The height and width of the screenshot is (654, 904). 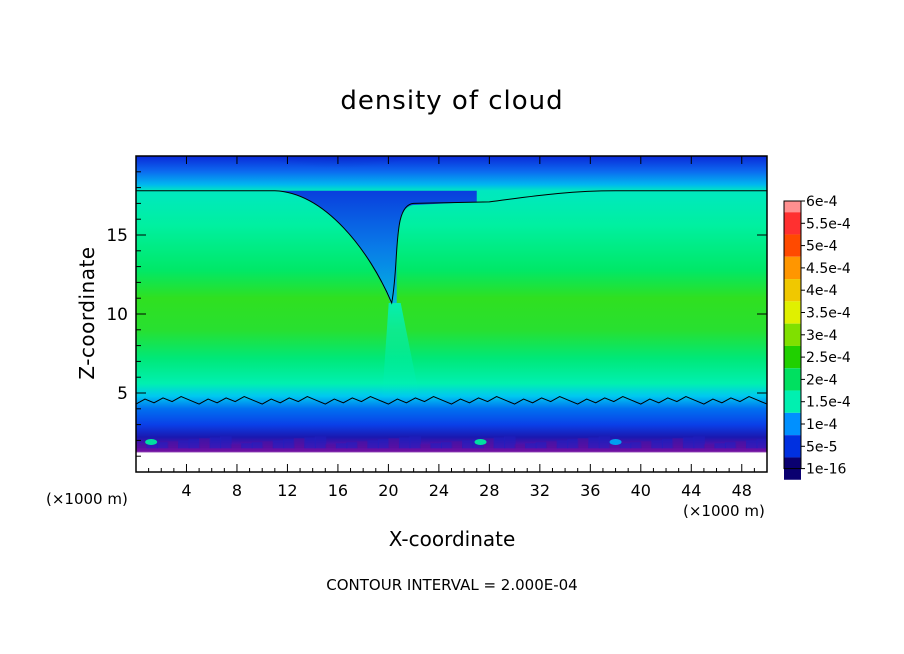 What do you see at coordinates (87, 313) in the screenshot?
I see `y-axis-label: Z-coordinate` at bounding box center [87, 313].